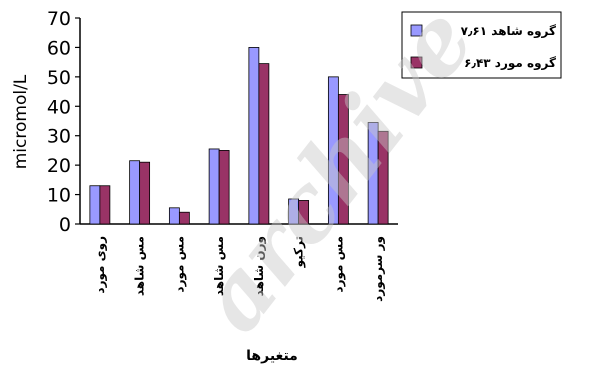  Describe the element at coordinates (59, 196) in the screenshot. I see `y-tick-label: 10` at that location.